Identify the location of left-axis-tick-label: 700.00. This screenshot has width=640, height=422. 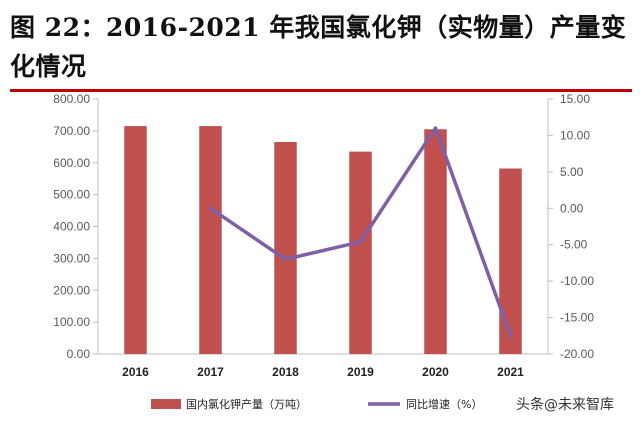
(71, 131).